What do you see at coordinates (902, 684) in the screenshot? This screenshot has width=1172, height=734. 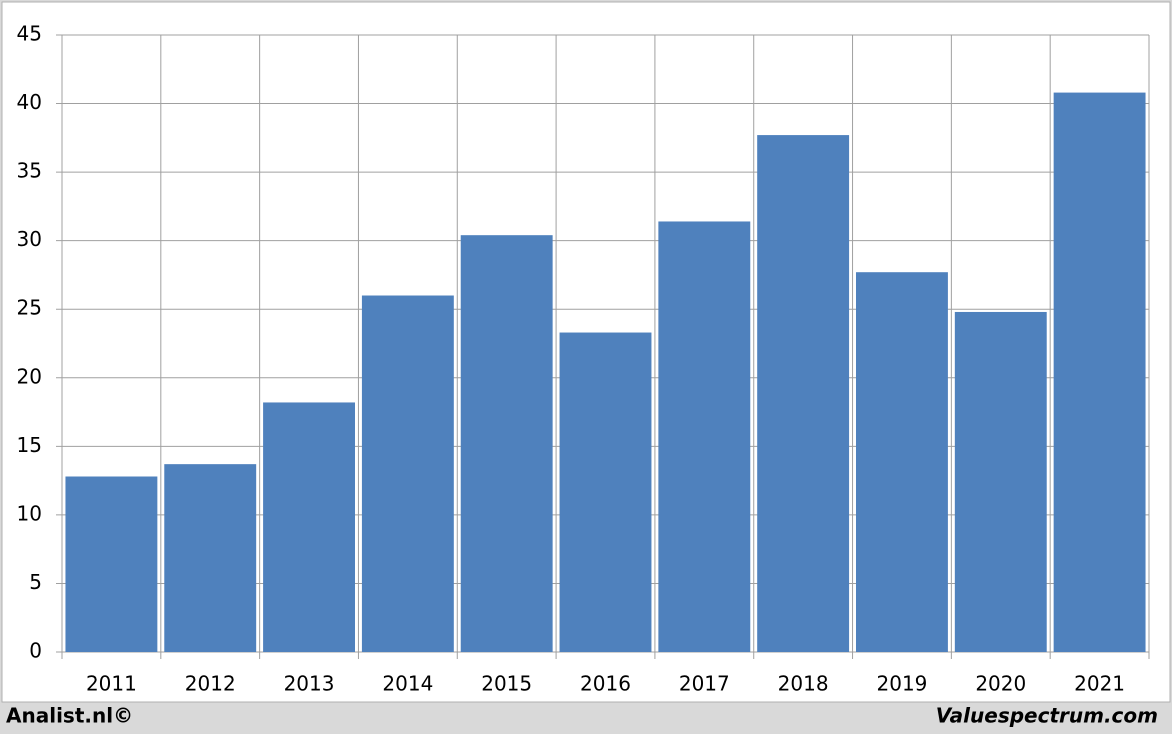 I see `x-tick-label: 2019` at bounding box center [902, 684].